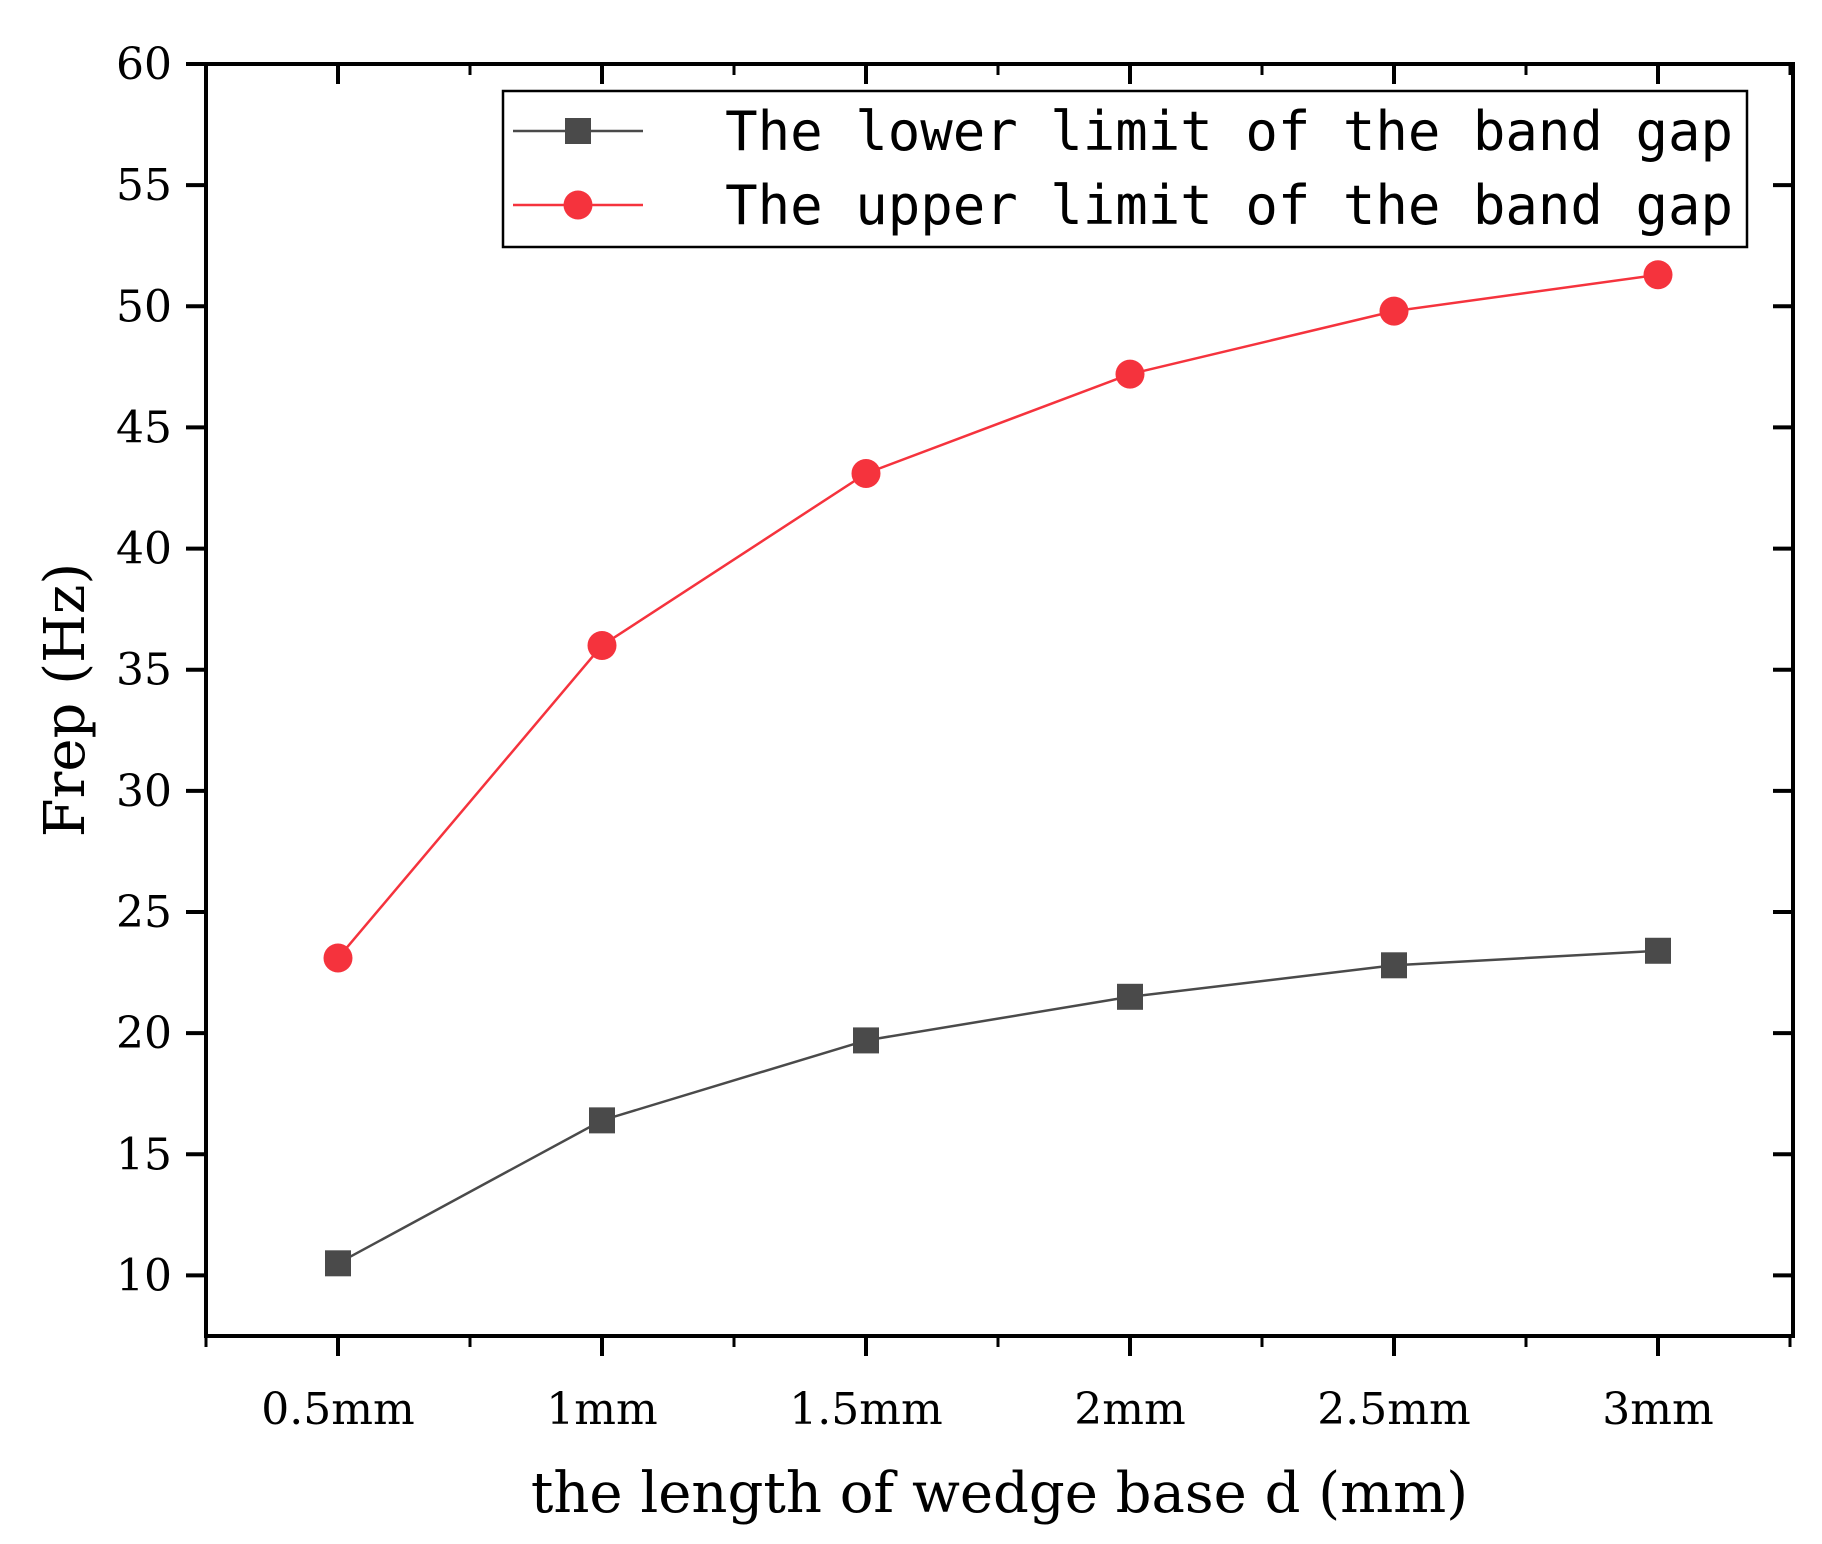 This screenshot has width=1822, height=1544. What do you see at coordinates (1657, 1409) in the screenshot?
I see `x-tick-label: 3mm` at bounding box center [1657, 1409].